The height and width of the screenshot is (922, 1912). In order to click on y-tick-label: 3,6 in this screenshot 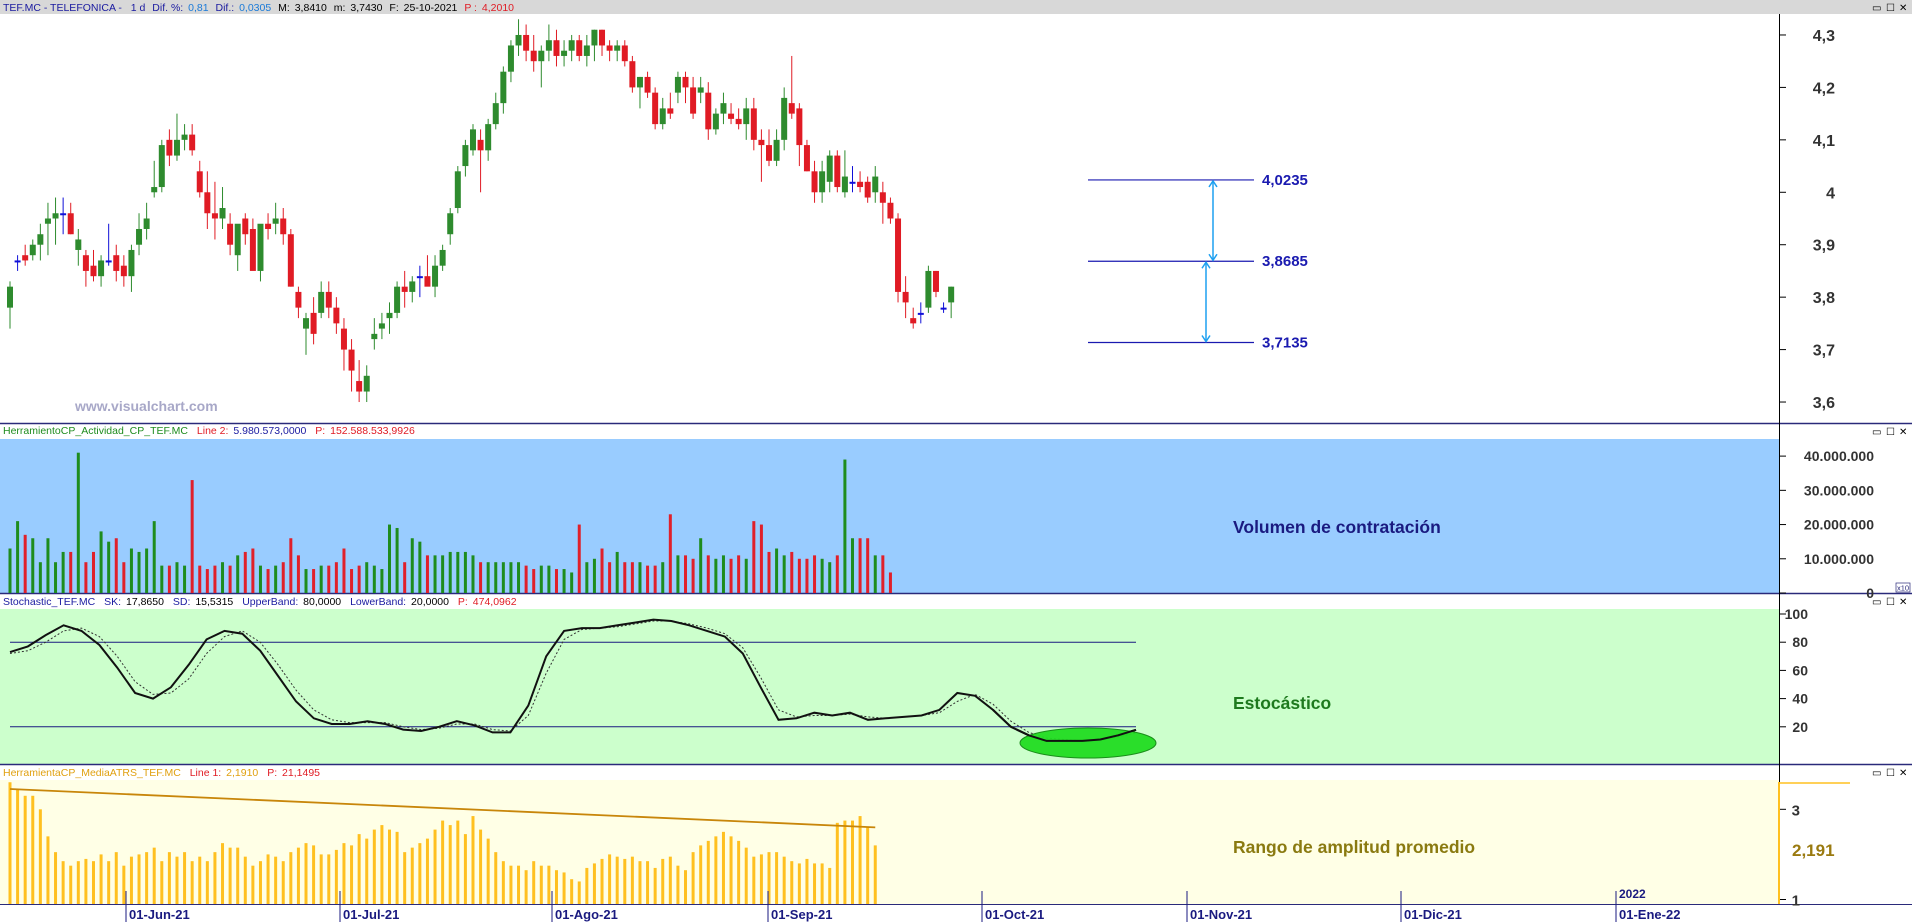, I will do `click(1824, 403)`.